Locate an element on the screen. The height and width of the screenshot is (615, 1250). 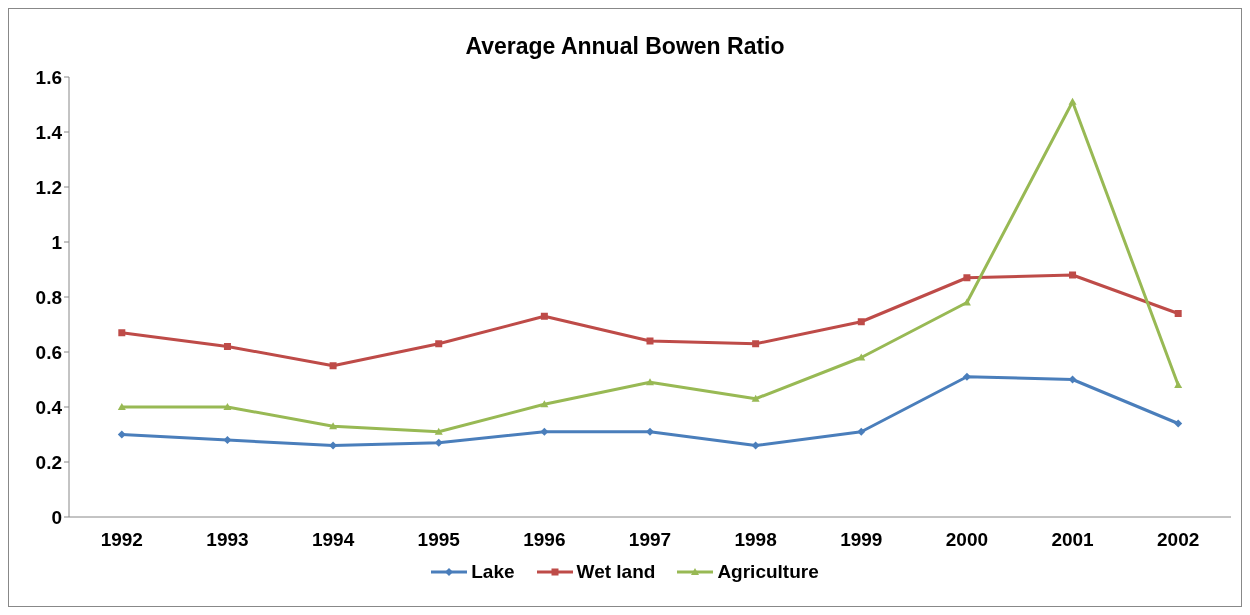
y-tick-label: 0.6 is located at coordinates (48, 352).